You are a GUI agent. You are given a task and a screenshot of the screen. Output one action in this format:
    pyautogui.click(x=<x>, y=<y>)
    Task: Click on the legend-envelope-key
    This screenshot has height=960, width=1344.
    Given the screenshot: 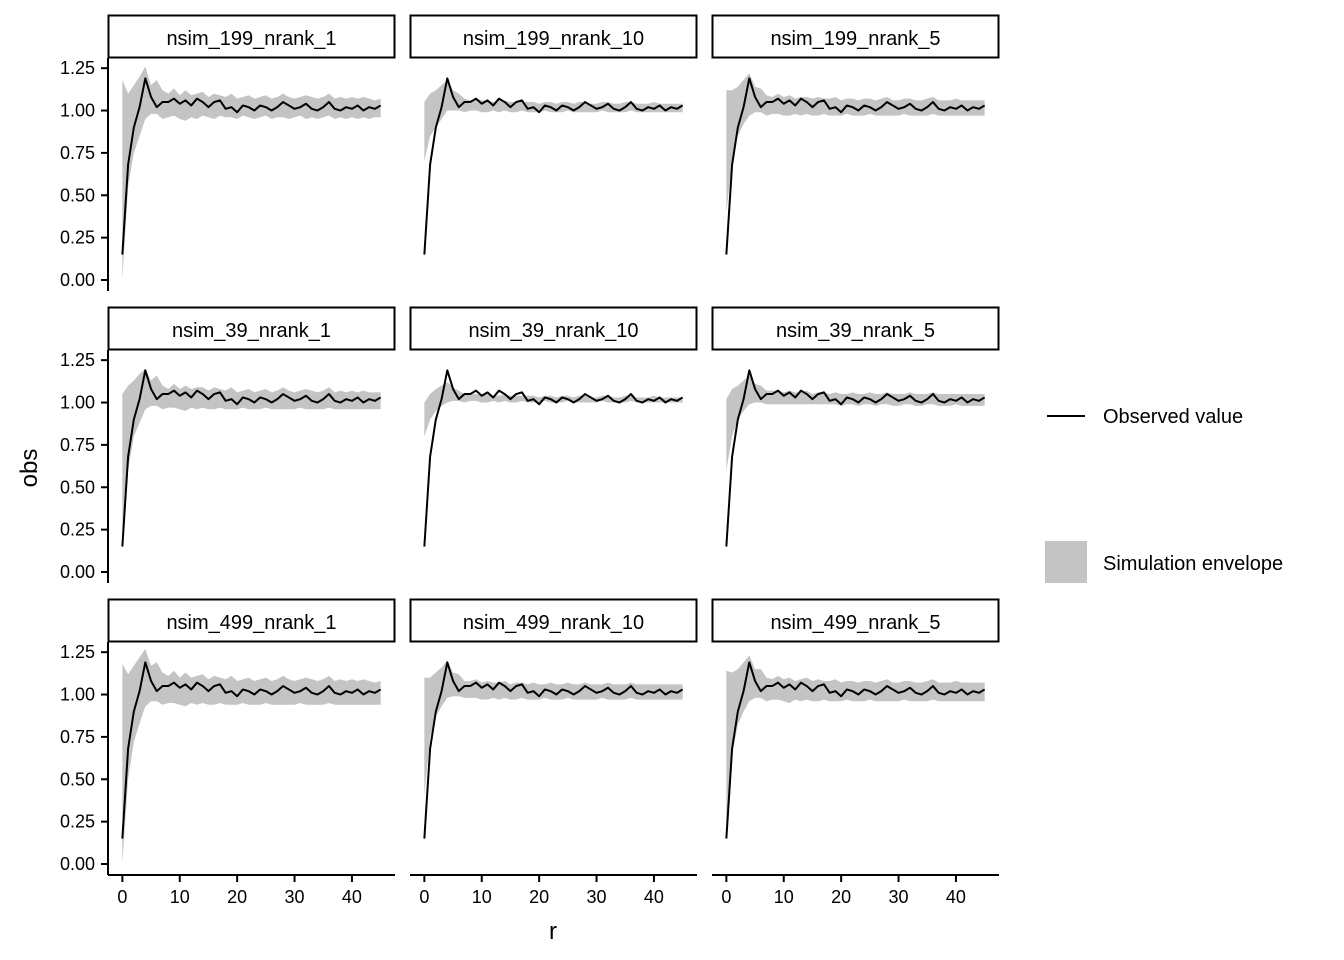 What is the action you would take?
    pyautogui.click(x=1066, y=562)
    